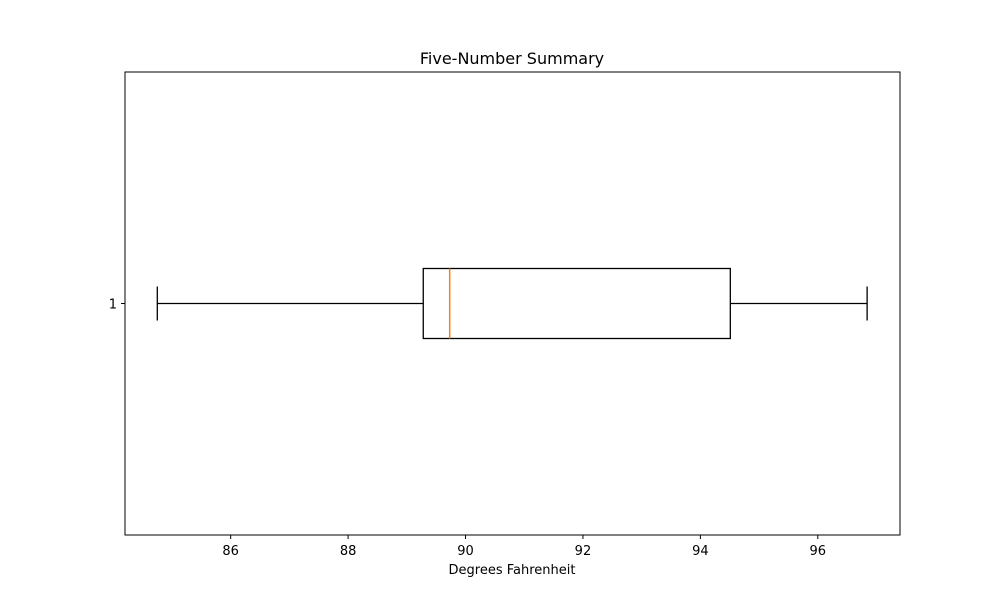  I want to click on x-tick-label: 92, so click(583, 551).